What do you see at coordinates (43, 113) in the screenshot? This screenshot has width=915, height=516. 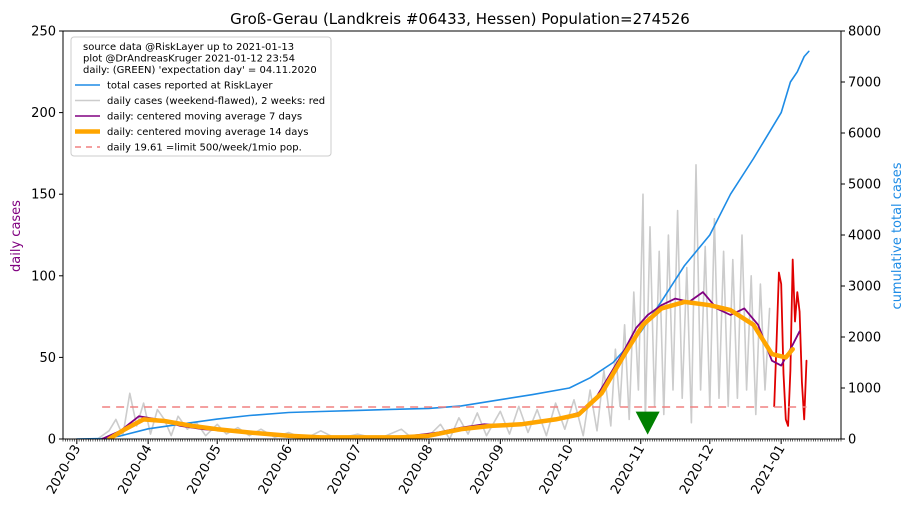 I see `y-left-tick-label: 200` at bounding box center [43, 113].